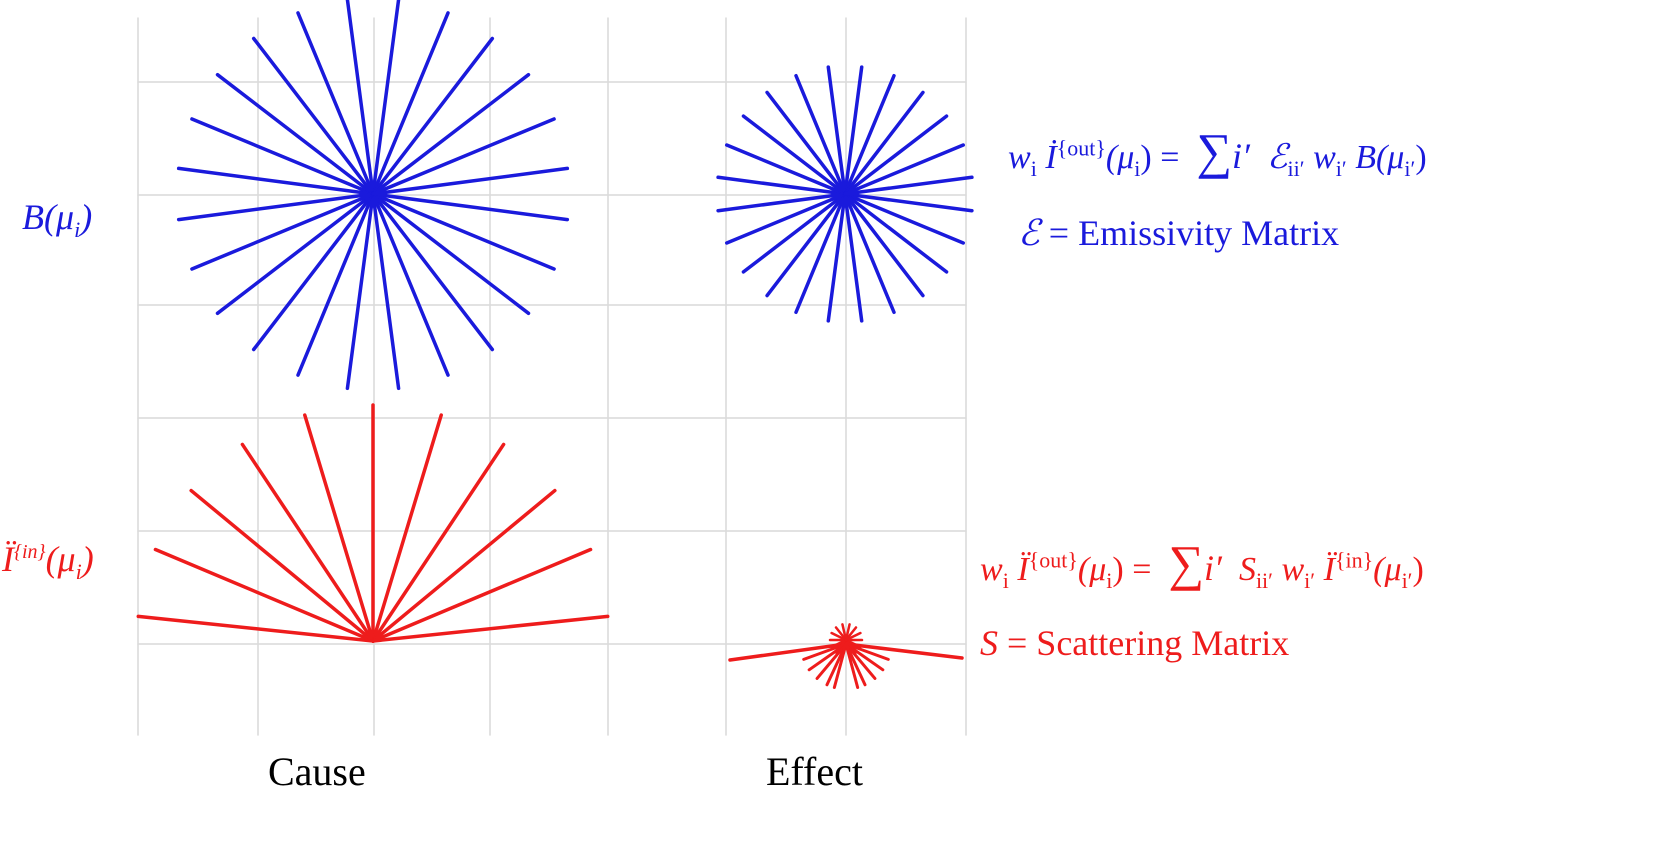 Image resolution: width=1656 pixels, height=850 pixels. I want to click on row-label-scattering: Ï{in}(μi), so click(48, 561).